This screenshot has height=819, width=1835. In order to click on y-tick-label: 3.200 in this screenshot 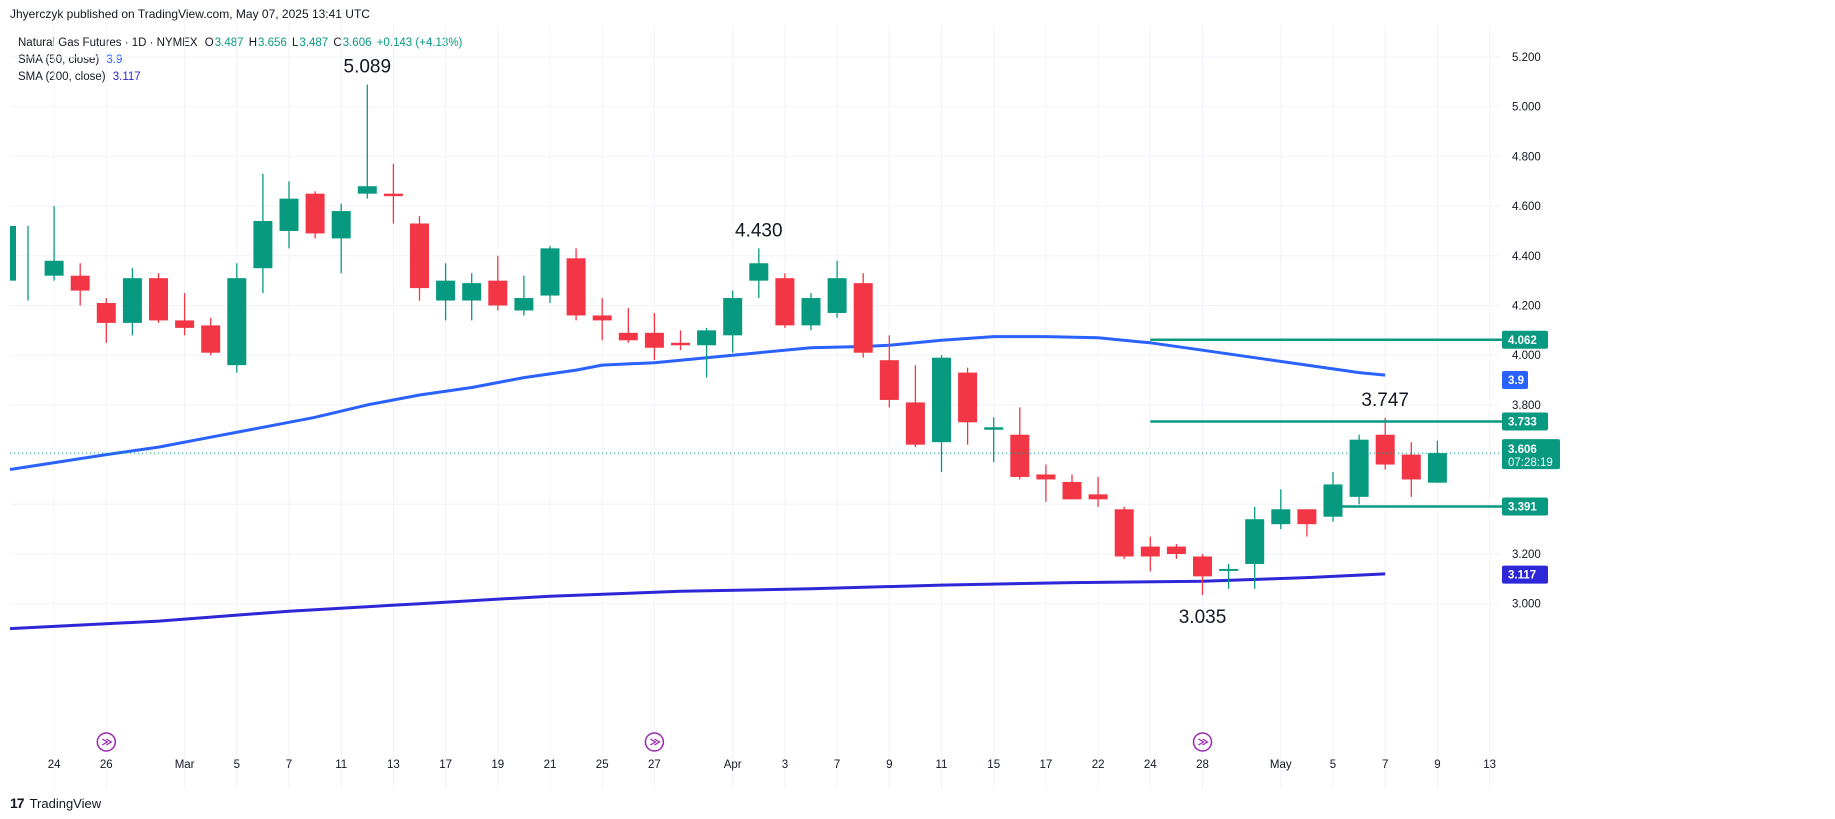, I will do `click(1526, 555)`.